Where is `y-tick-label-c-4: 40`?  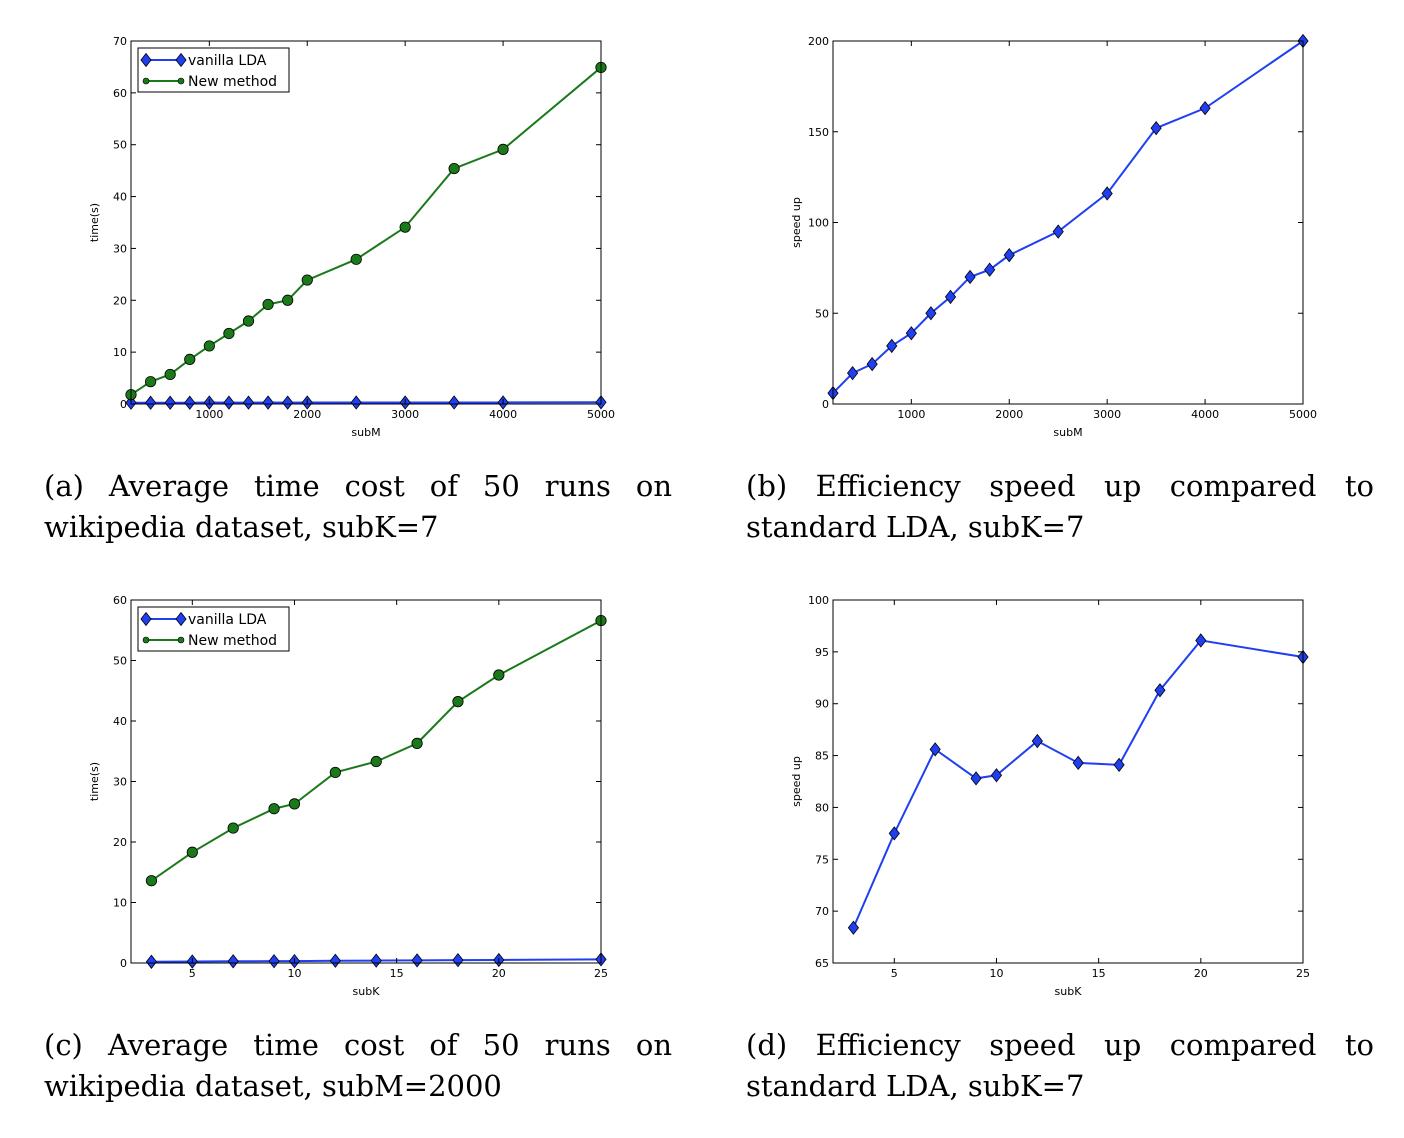
y-tick-label-c-4: 40 is located at coordinates (120, 721).